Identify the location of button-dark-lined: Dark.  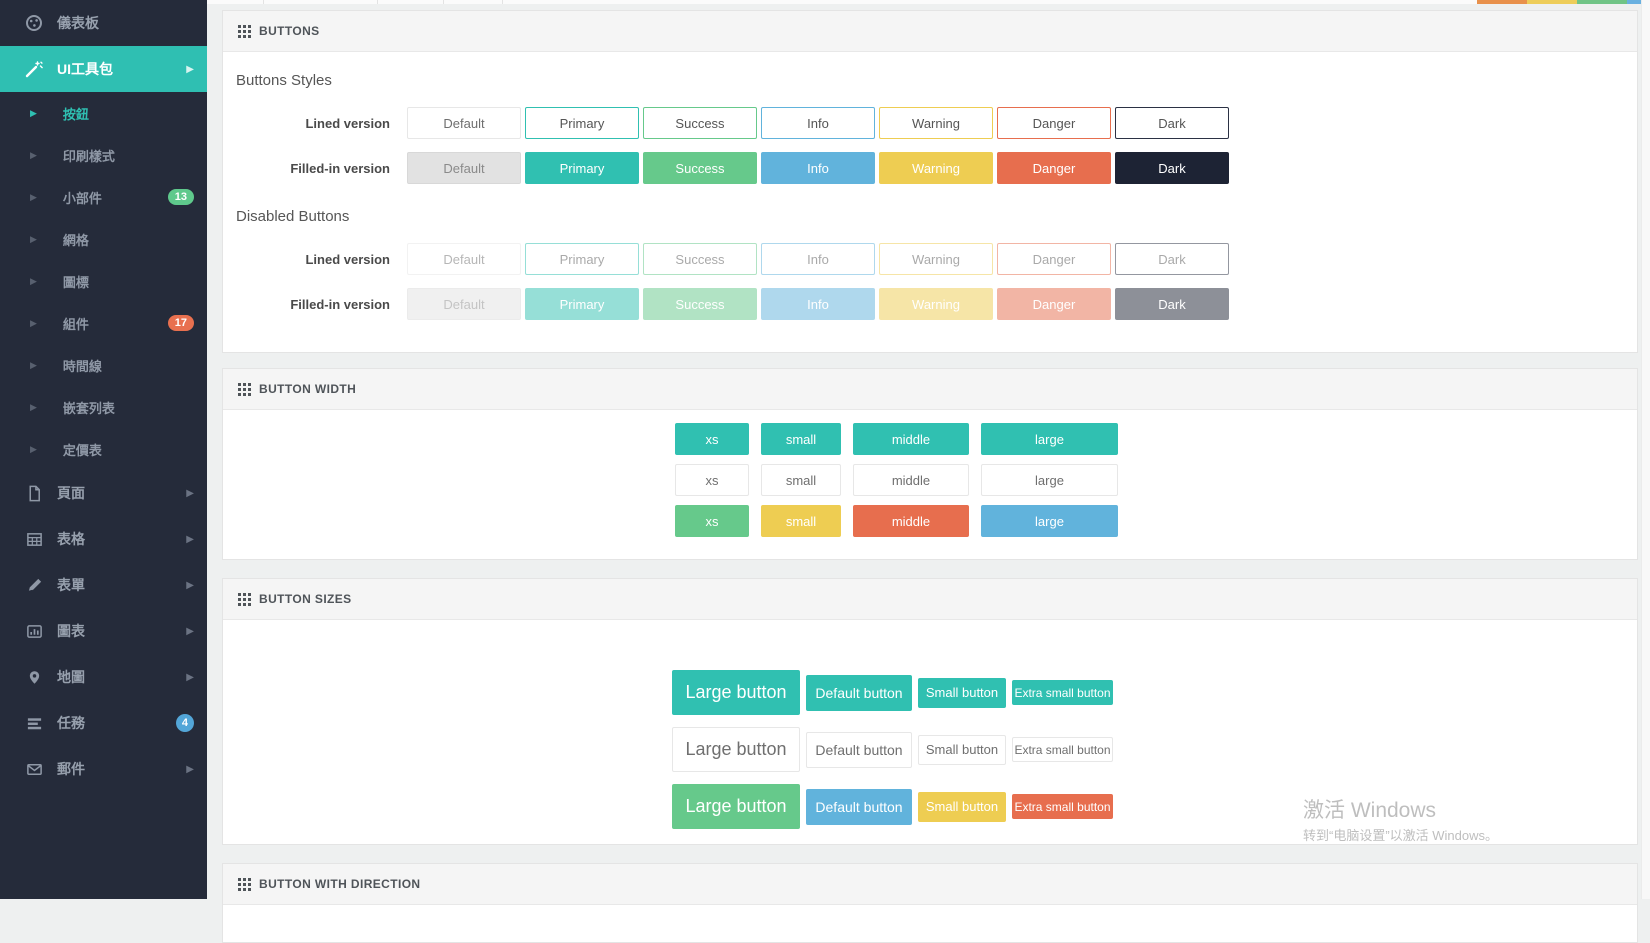
(1172, 123).